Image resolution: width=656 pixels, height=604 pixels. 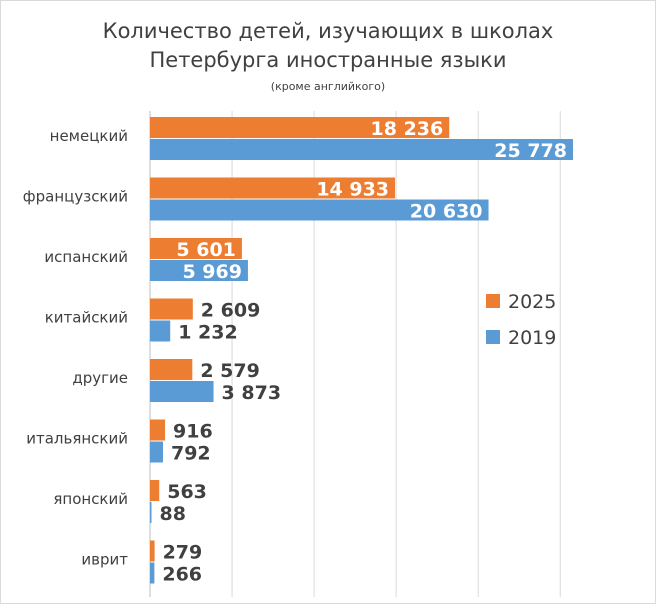 What do you see at coordinates (187, 492) in the screenshot?
I see `data-label-2025: 563` at bounding box center [187, 492].